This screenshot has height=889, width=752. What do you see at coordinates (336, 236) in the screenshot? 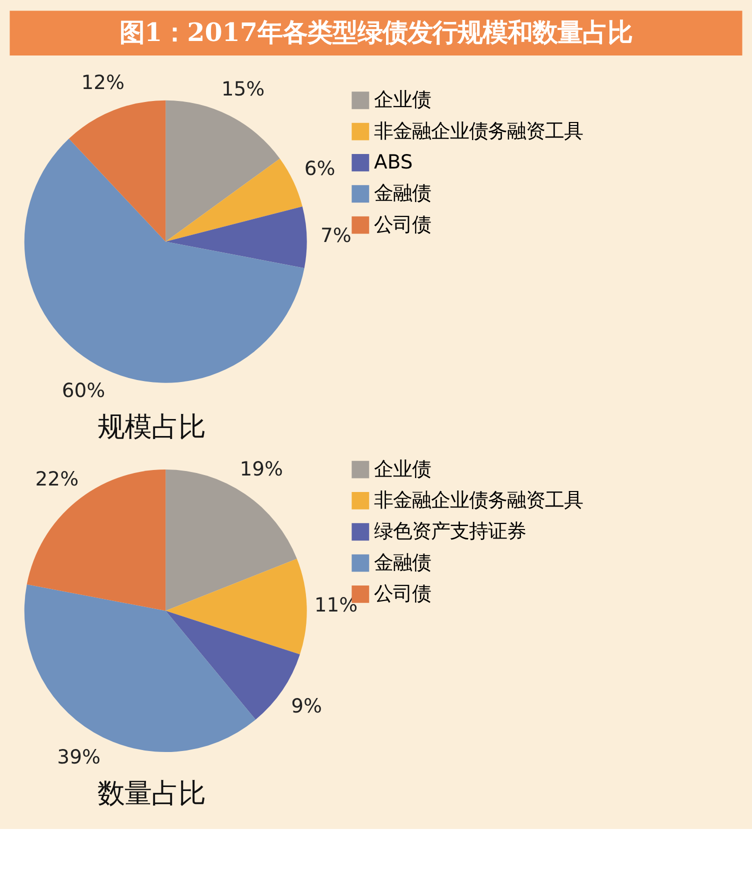
I see `data-label: 7%` at bounding box center [336, 236].